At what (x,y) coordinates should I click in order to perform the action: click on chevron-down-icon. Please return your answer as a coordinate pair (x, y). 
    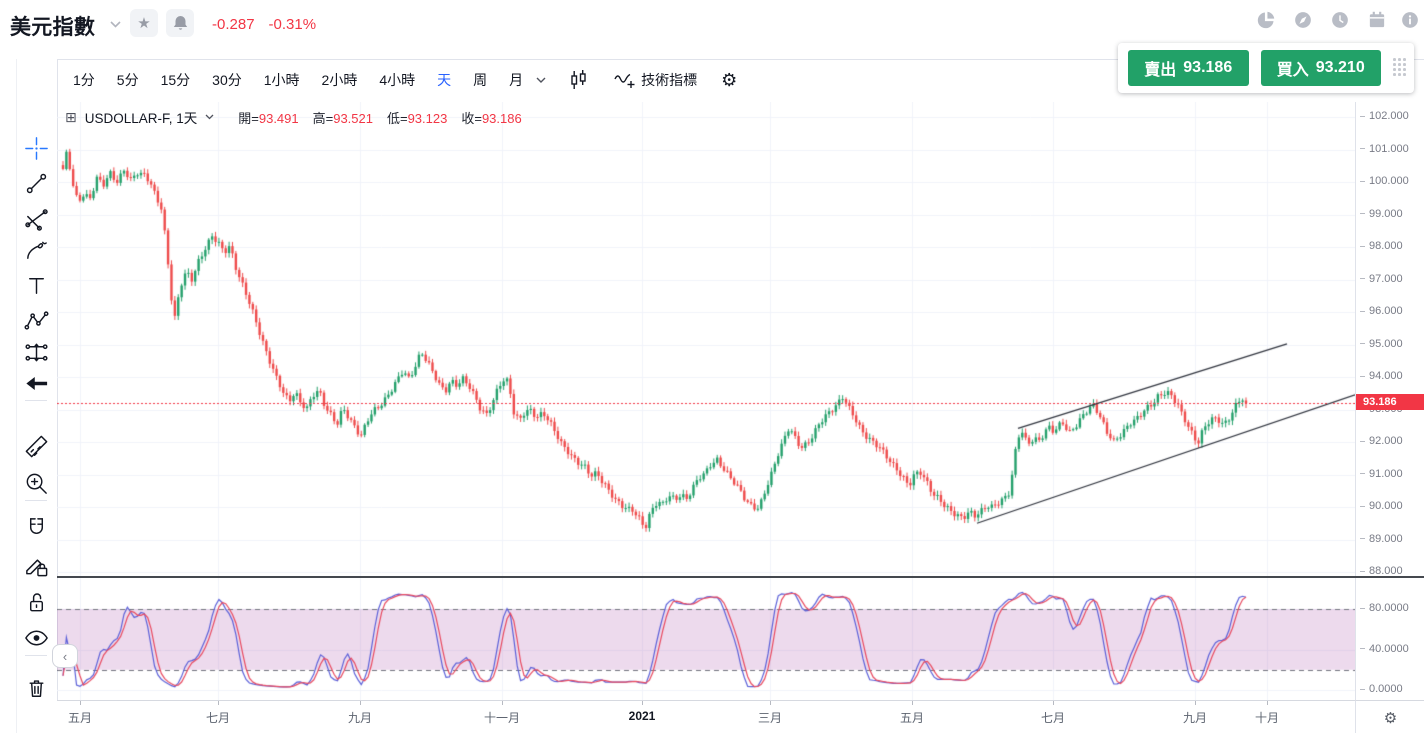
    Looking at the image, I should click on (115, 24).